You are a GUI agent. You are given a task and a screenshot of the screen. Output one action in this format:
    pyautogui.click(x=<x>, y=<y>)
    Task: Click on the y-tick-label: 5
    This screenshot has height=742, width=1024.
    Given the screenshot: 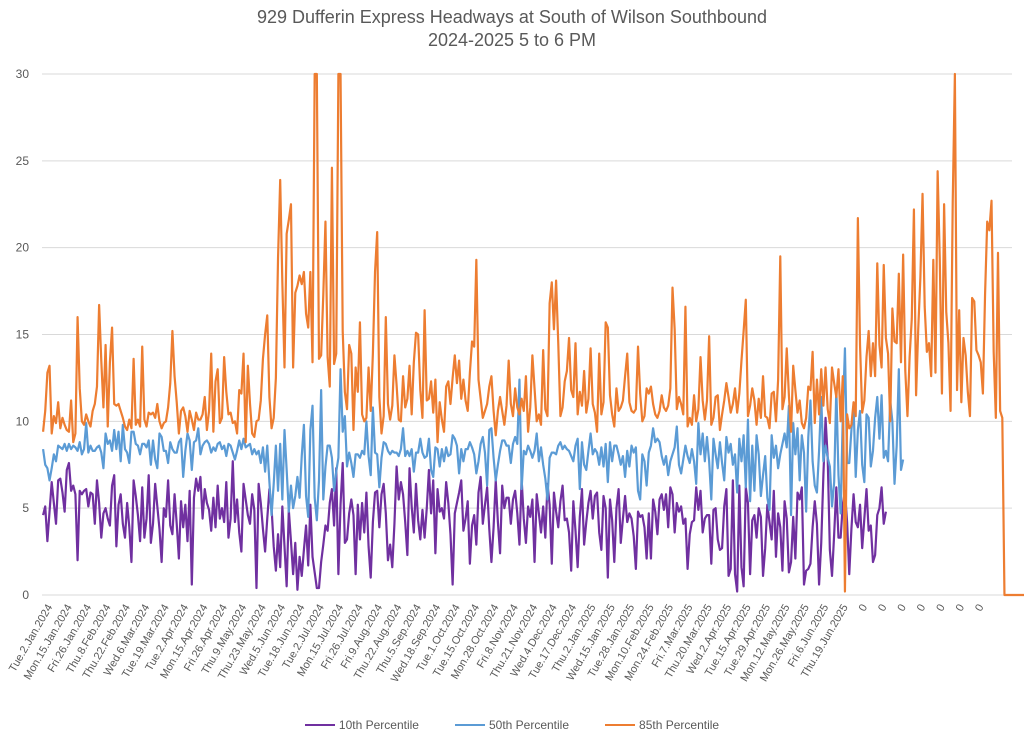 What is the action you would take?
    pyautogui.click(x=25, y=508)
    